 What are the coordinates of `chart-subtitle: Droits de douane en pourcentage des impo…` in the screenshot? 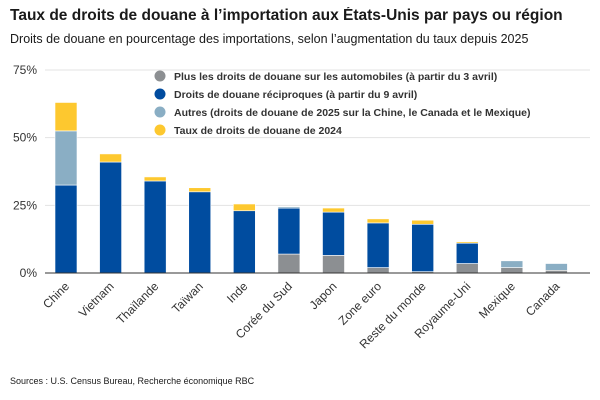 It's located at (269, 39).